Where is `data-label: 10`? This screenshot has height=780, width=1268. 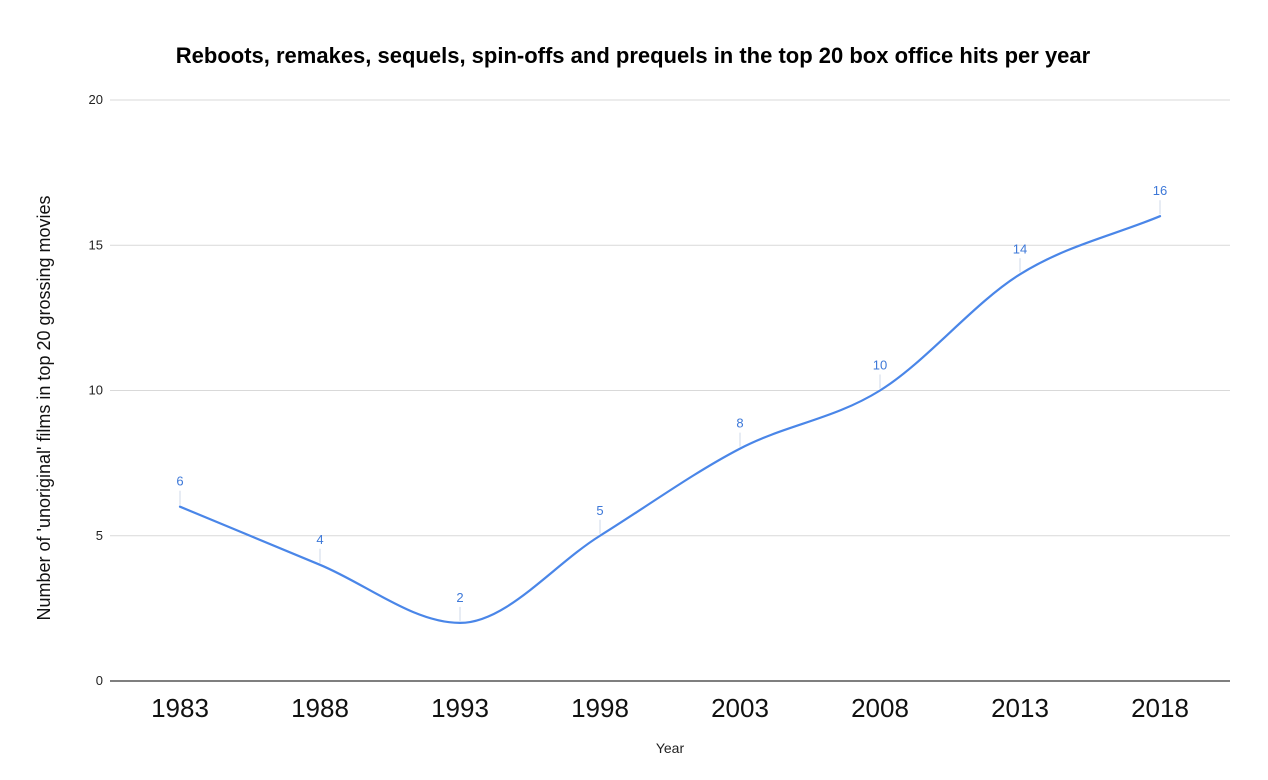
data-label: 10 is located at coordinates (880, 365).